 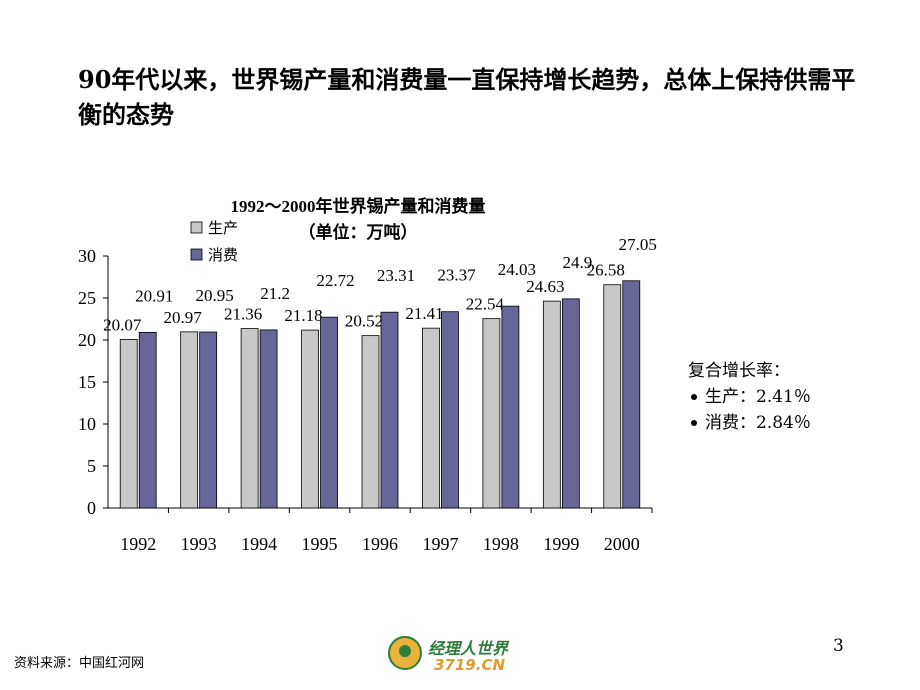 What do you see at coordinates (606, 270) in the screenshot?
I see `data-label-production: 26.58` at bounding box center [606, 270].